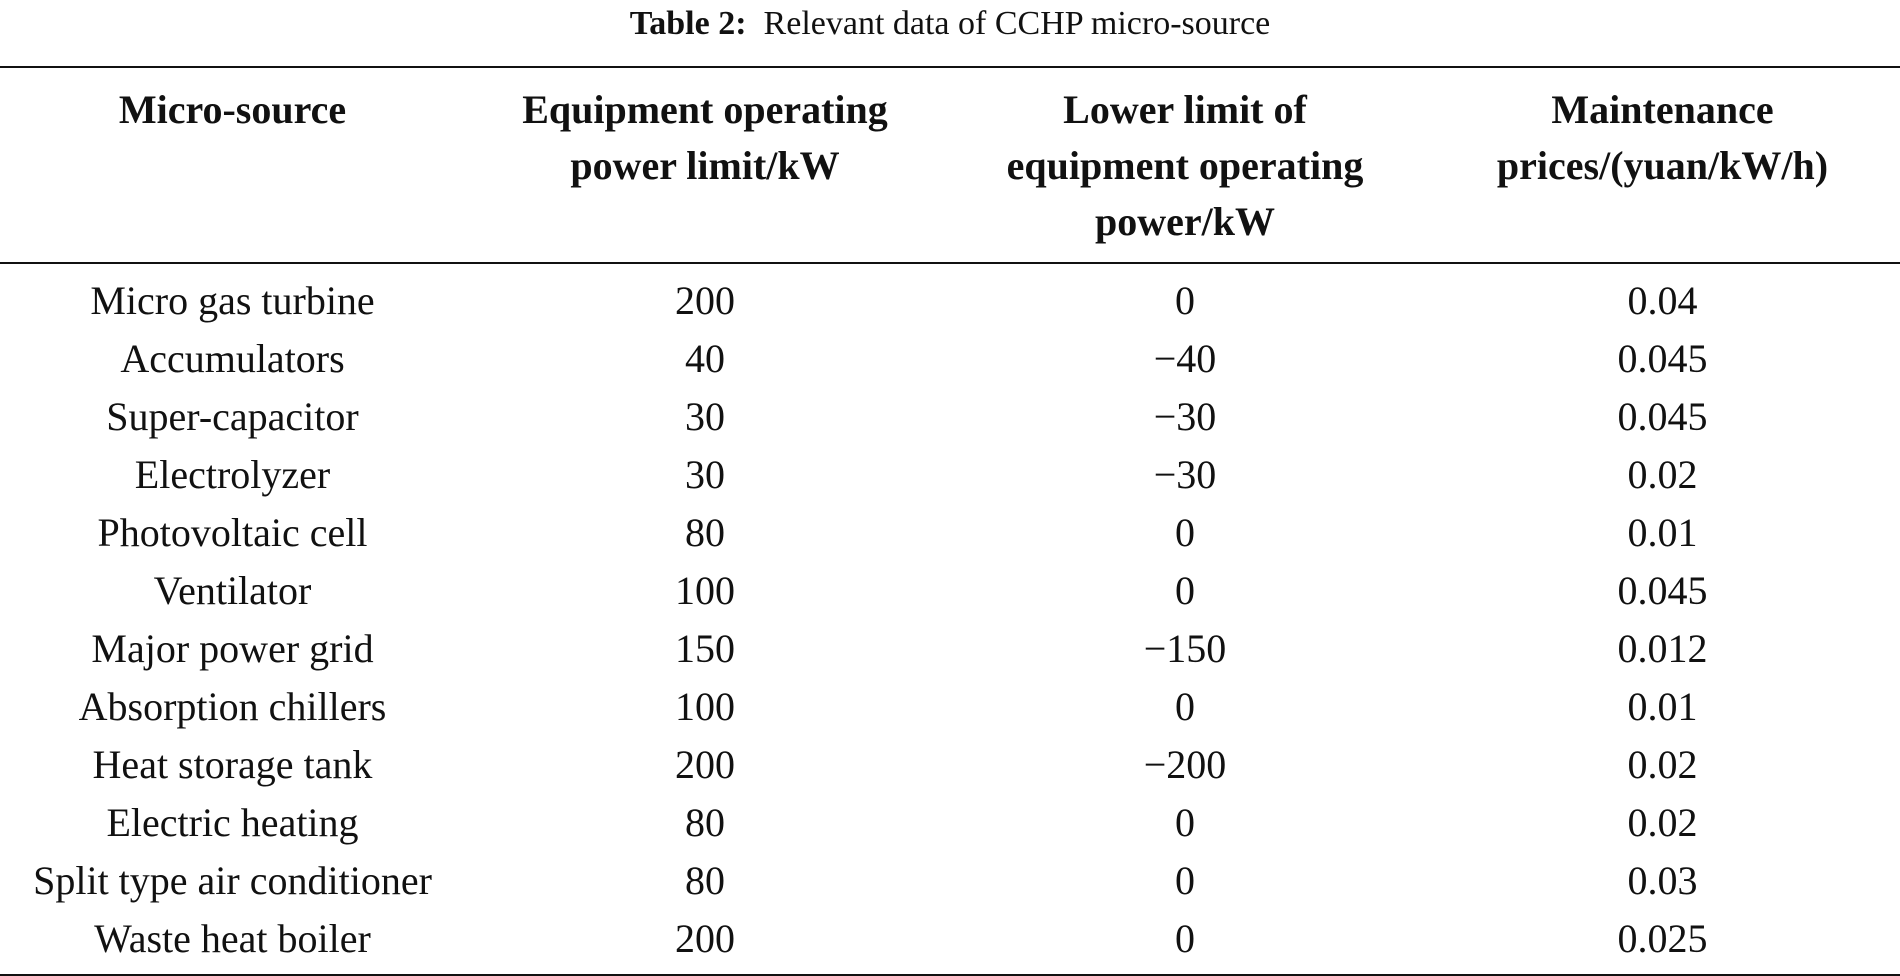  Describe the element at coordinates (950, 765) in the screenshot. I see `table-row: Heat storage tank 200 −200 0.02` at that location.